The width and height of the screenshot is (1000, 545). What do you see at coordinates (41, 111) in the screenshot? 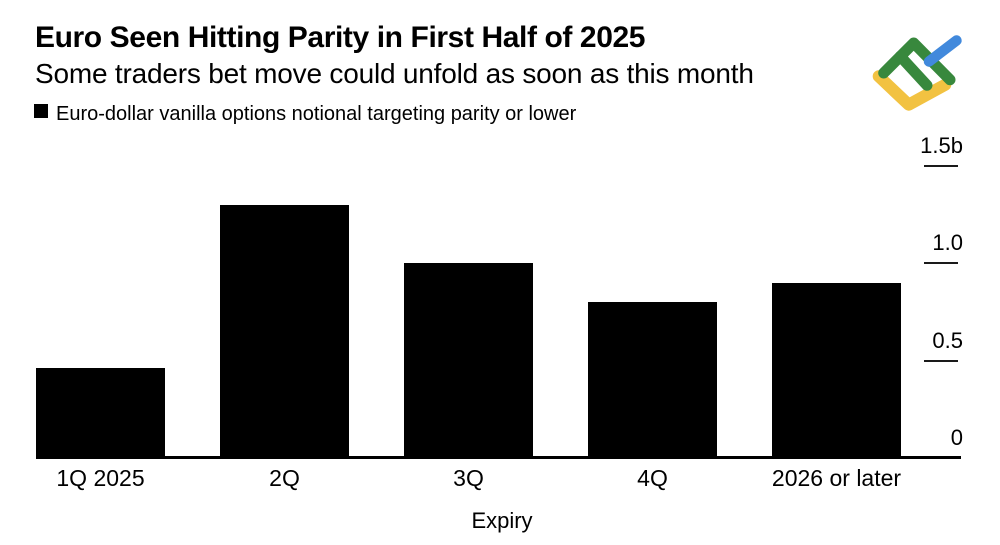
I see `legend-swatch-icon` at bounding box center [41, 111].